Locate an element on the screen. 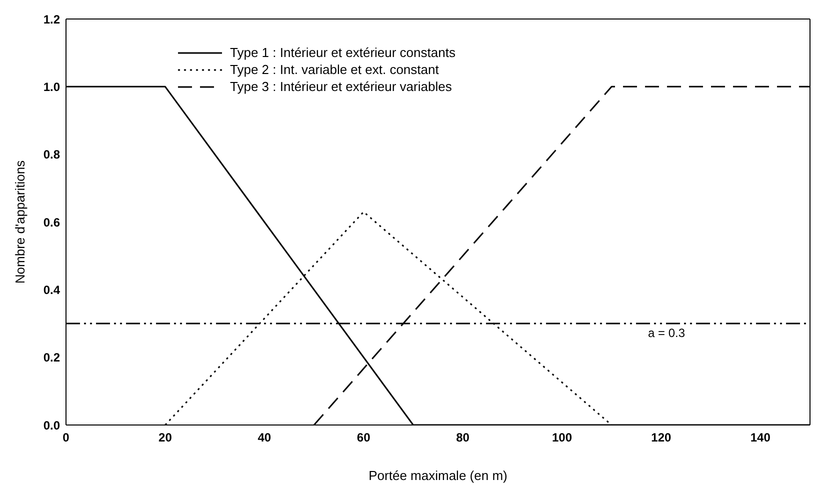 The height and width of the screenshot is (493, 825). y-tick-label: 1.0 is located at coordinates (51, 87).